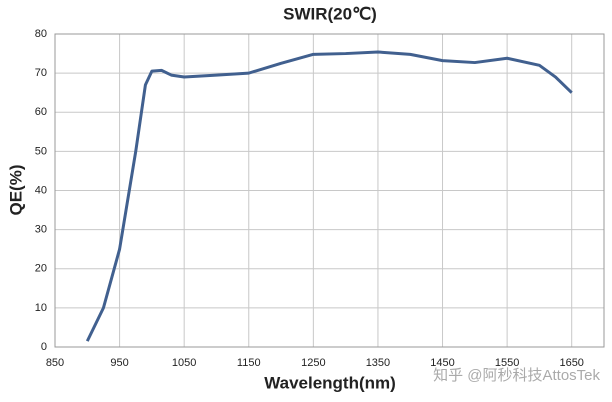  Describe the element at coordinates (15, 190) in the screenshot. I see `y-axis-label: QE(%)` at that location.